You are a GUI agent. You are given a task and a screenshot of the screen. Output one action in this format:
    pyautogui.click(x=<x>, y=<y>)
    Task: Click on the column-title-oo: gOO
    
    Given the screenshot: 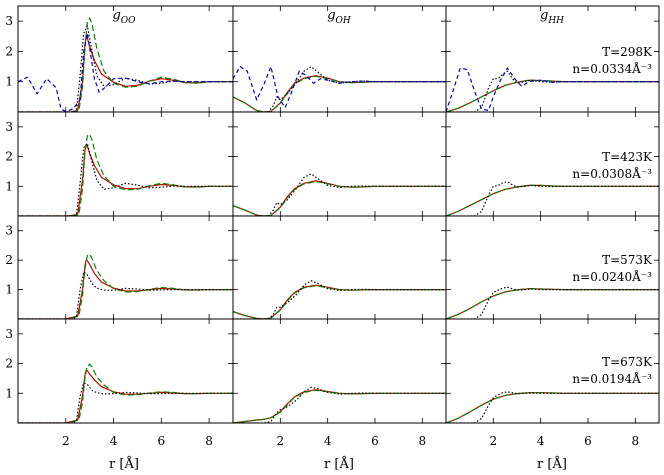 What is the action you would take?
    pyautogui.click(x=124, y=17)
    